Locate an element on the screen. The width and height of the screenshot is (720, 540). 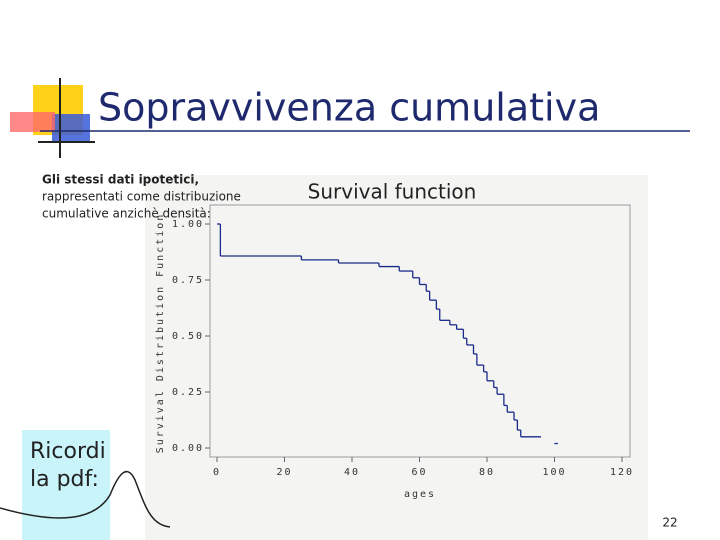
x-tick-label: 20 is located at coordinates (284, 472).